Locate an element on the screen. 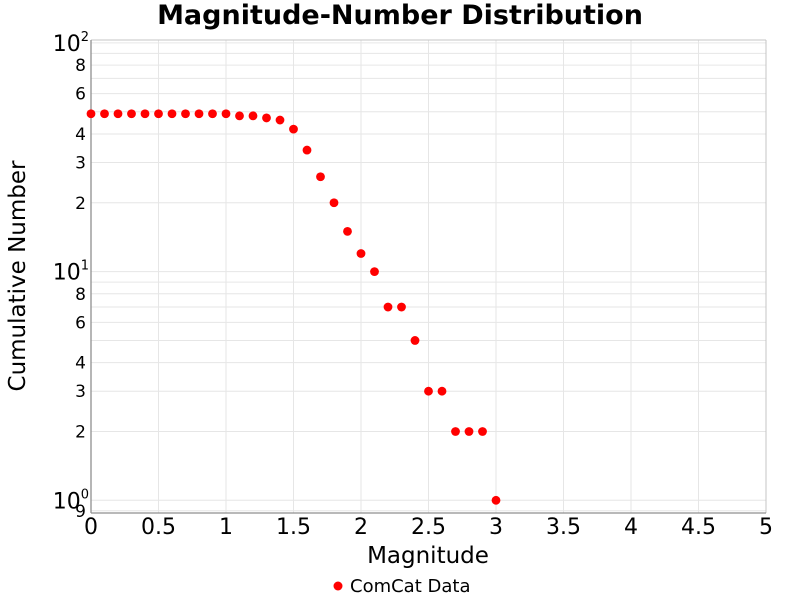  y-tick-label-major: 10¹ is located at coordinates (71, 272).